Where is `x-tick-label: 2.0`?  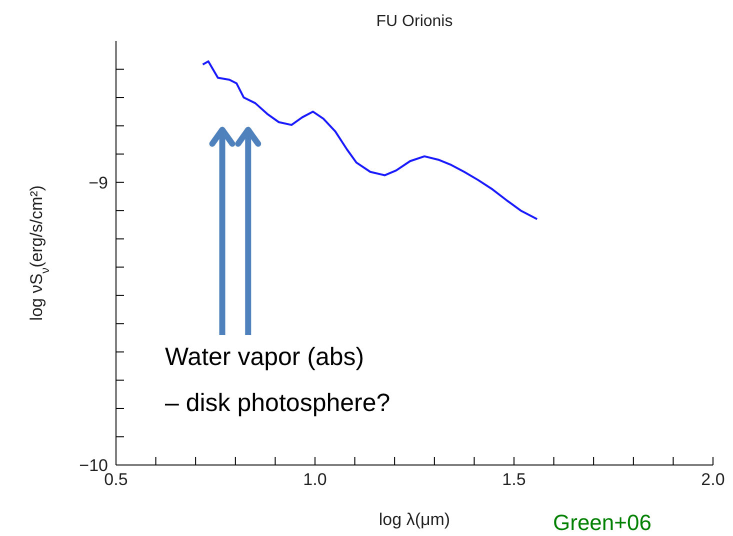
x-tick-label: 2.0 is located at coordinates (713, 480).